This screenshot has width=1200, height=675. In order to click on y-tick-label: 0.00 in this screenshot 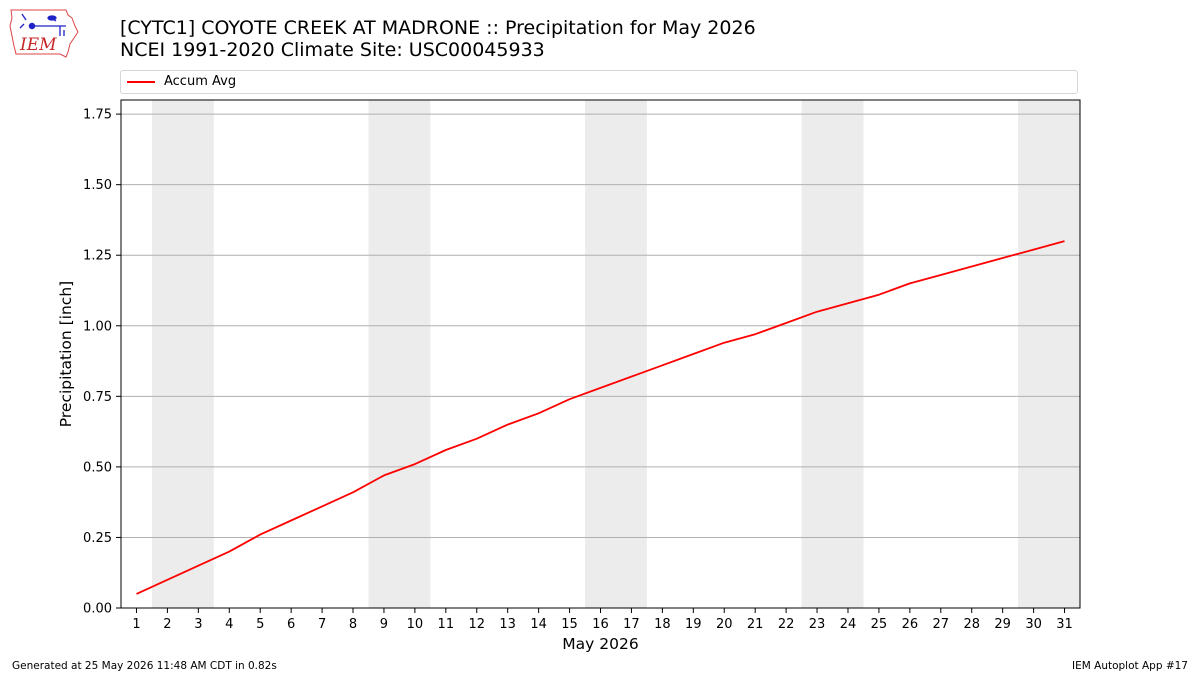, I will do `click(97, 609)`.